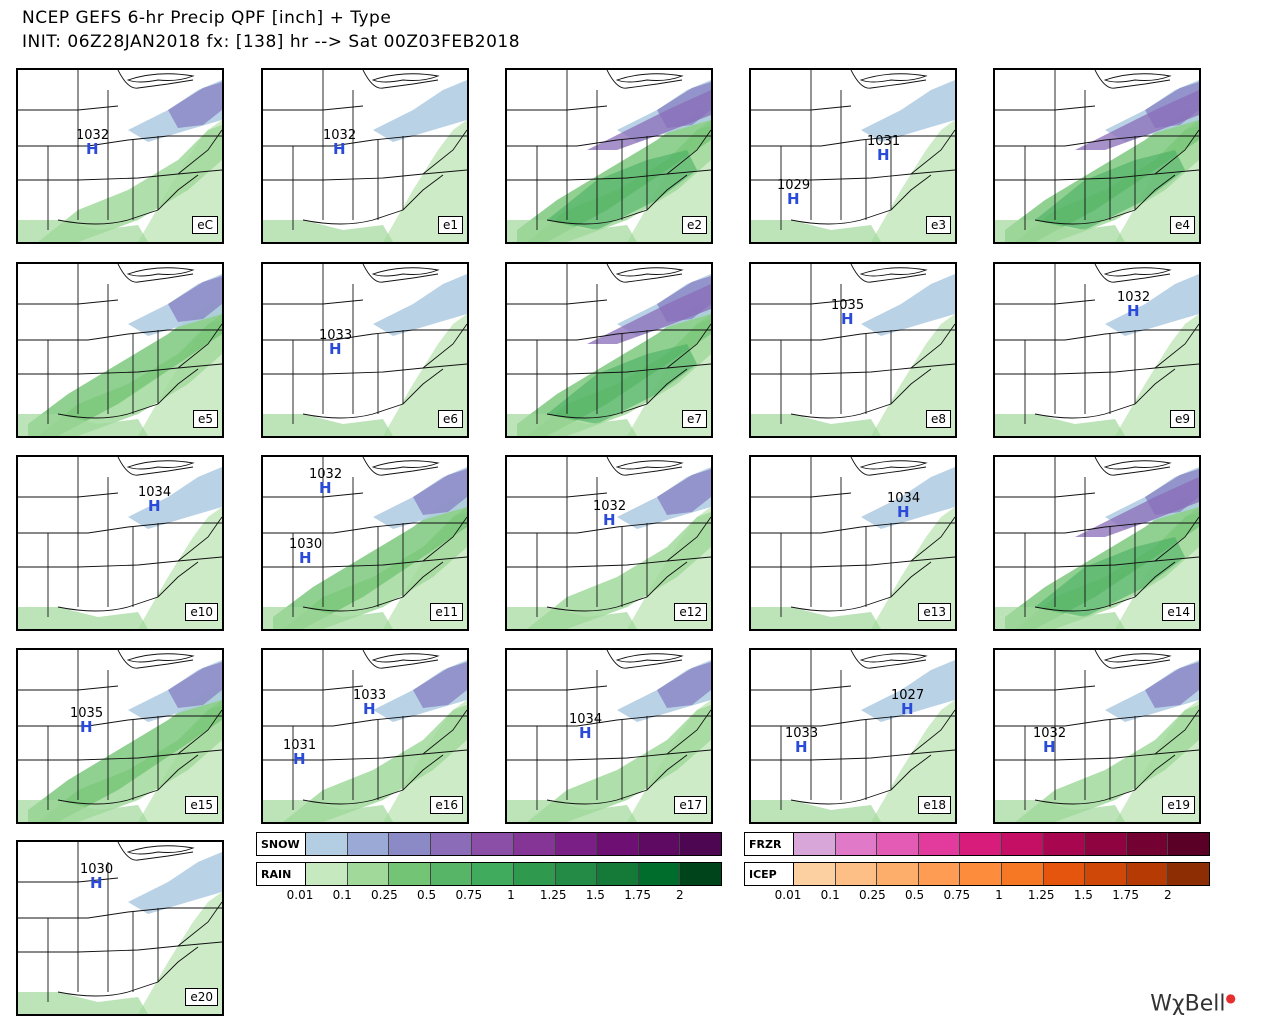  What do you see at coordinates (201, 805) in the screenshot?
I see `member-label: e15` at bounding box center [201, 805].